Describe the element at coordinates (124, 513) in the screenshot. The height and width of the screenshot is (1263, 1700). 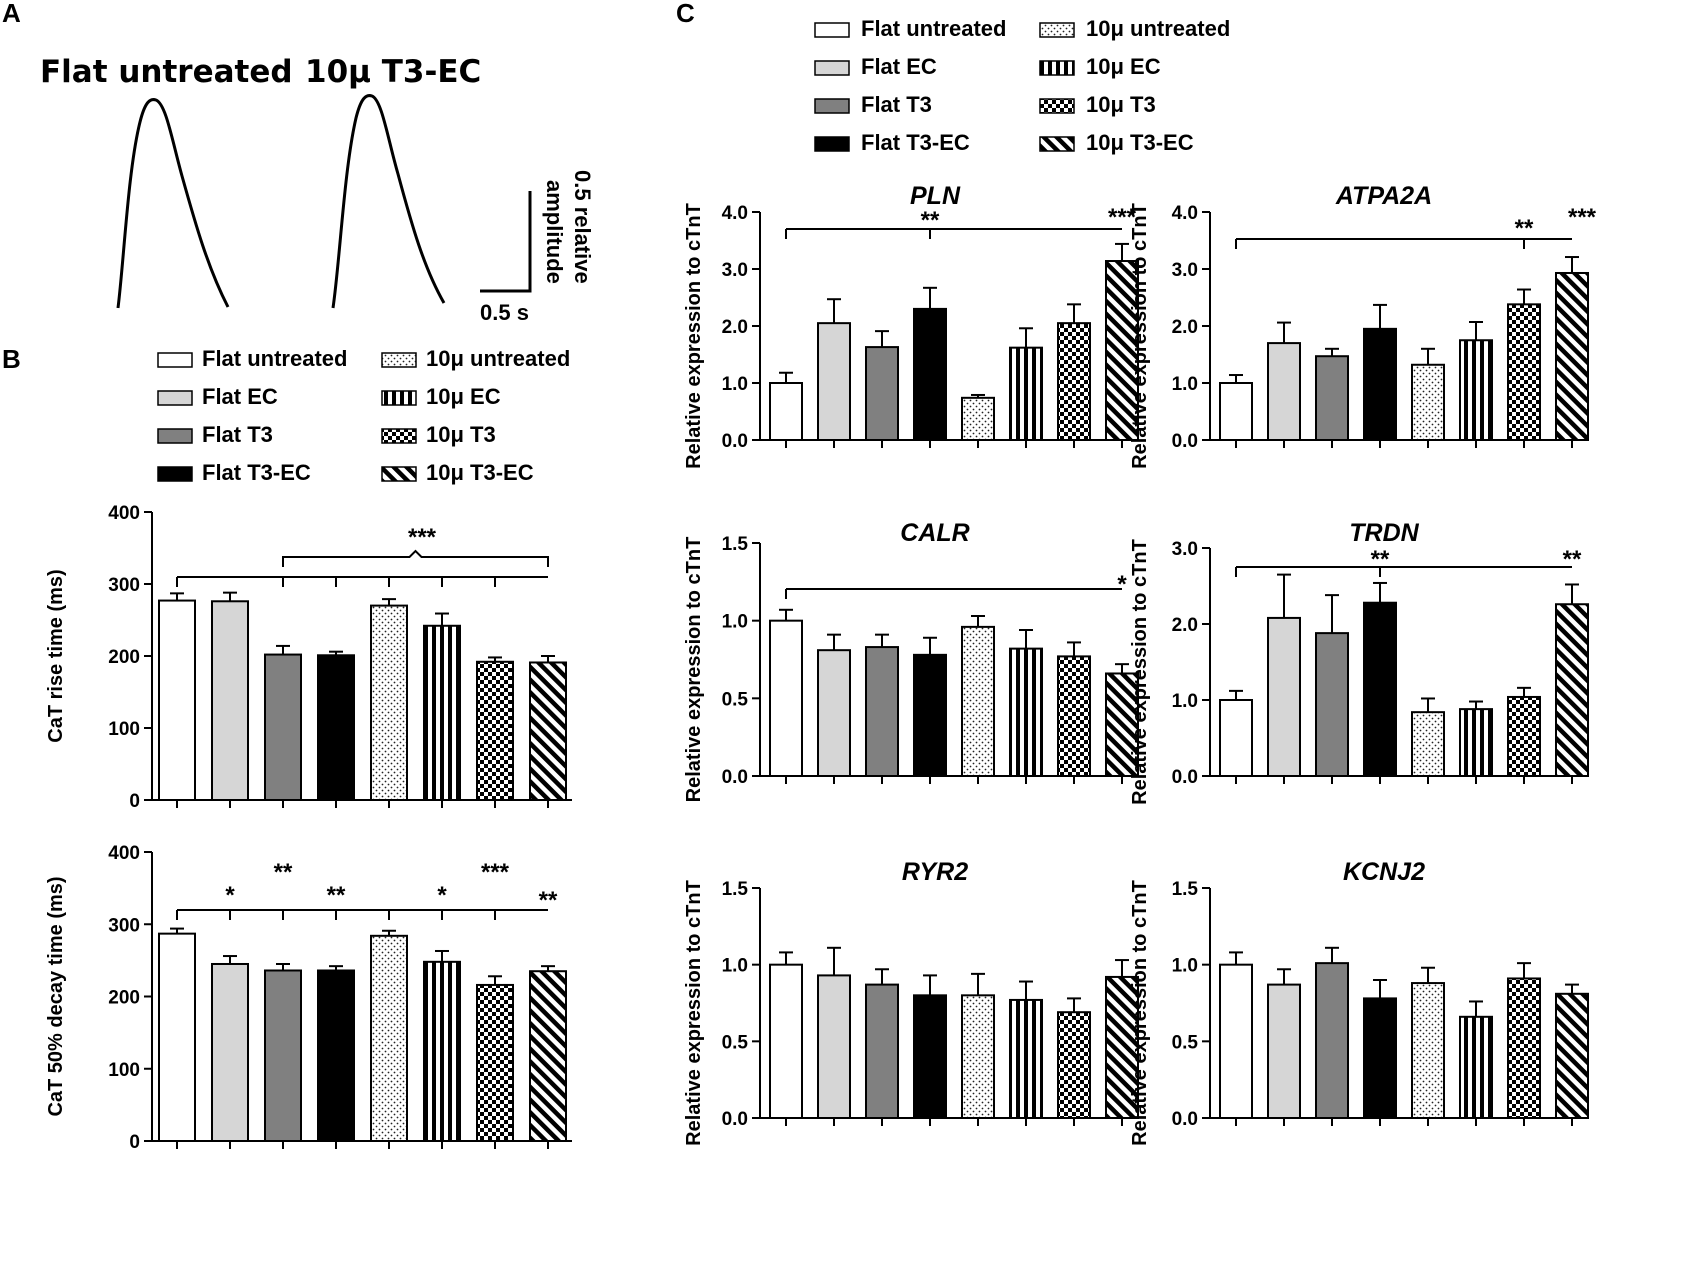
I see `y-tick-label: 400` at that location.